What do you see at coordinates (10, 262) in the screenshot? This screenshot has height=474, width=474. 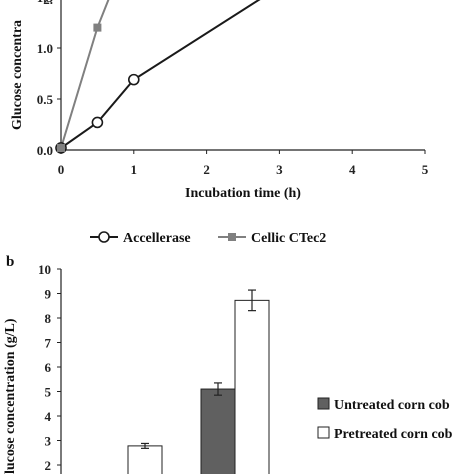 I see `panel-b-label: b` at bounding box center [10, 262].